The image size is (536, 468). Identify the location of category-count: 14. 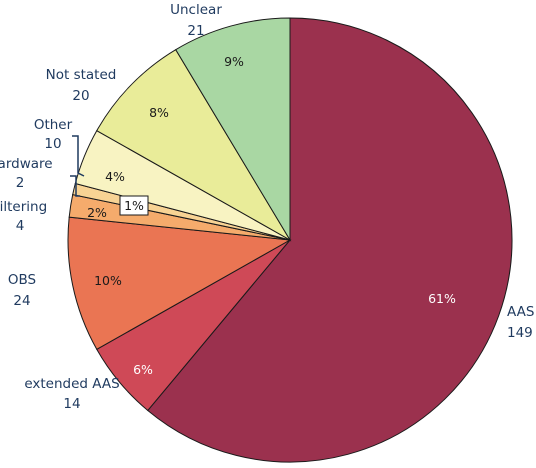
(71, 404).